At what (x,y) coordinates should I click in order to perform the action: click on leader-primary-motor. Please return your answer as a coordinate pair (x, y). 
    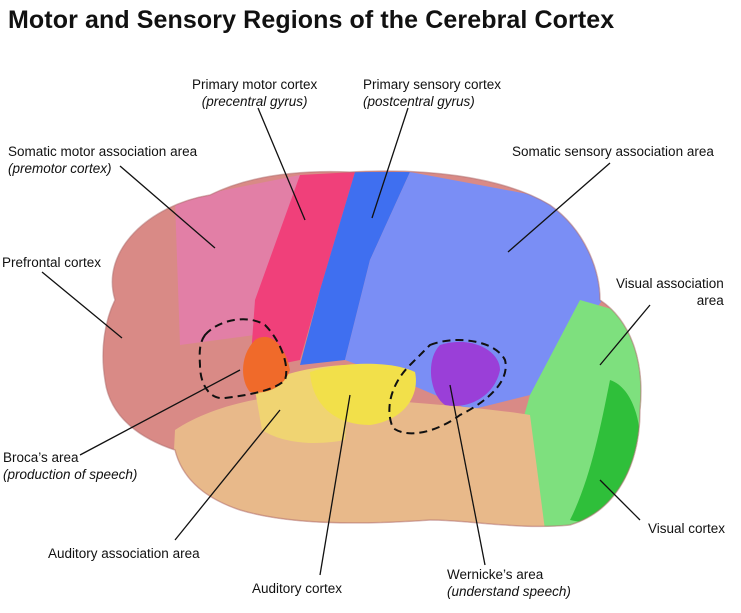
    Looking at the image, I should click on (281, 164).